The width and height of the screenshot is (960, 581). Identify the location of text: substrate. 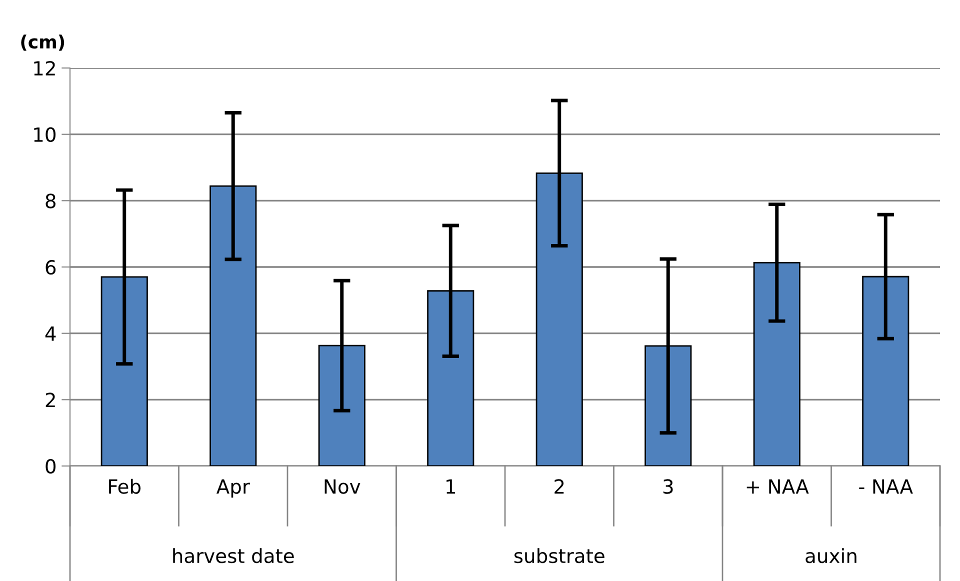
(559, 556).